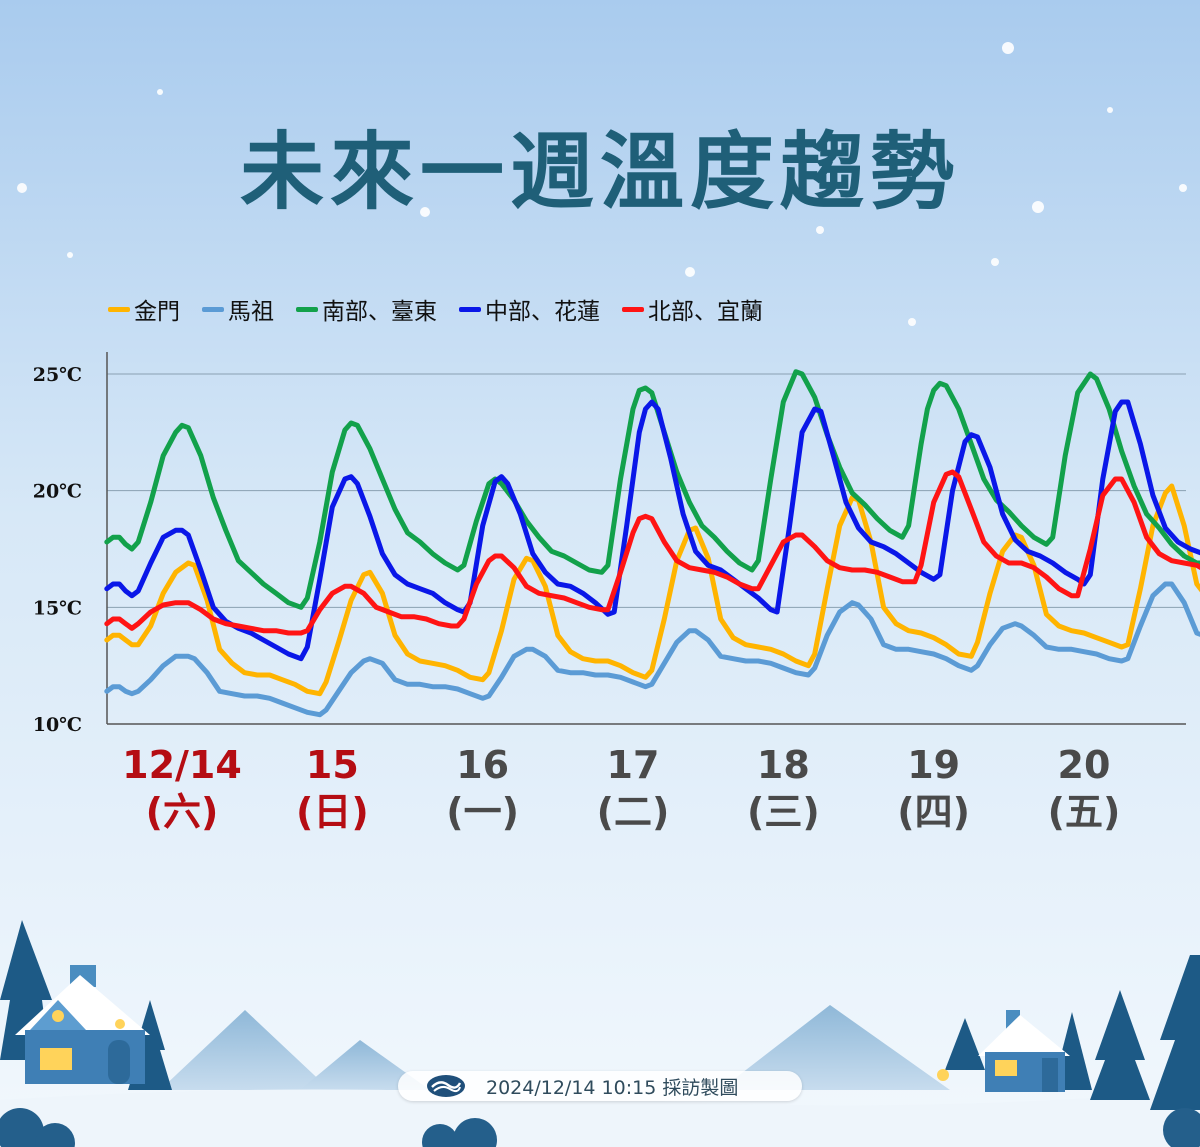 This screenshot has width=1200, height=1147. What do you see at coordinates (783, 765) in the screenshot?
I see `day-date: 18` at bounding box center [783, 765].